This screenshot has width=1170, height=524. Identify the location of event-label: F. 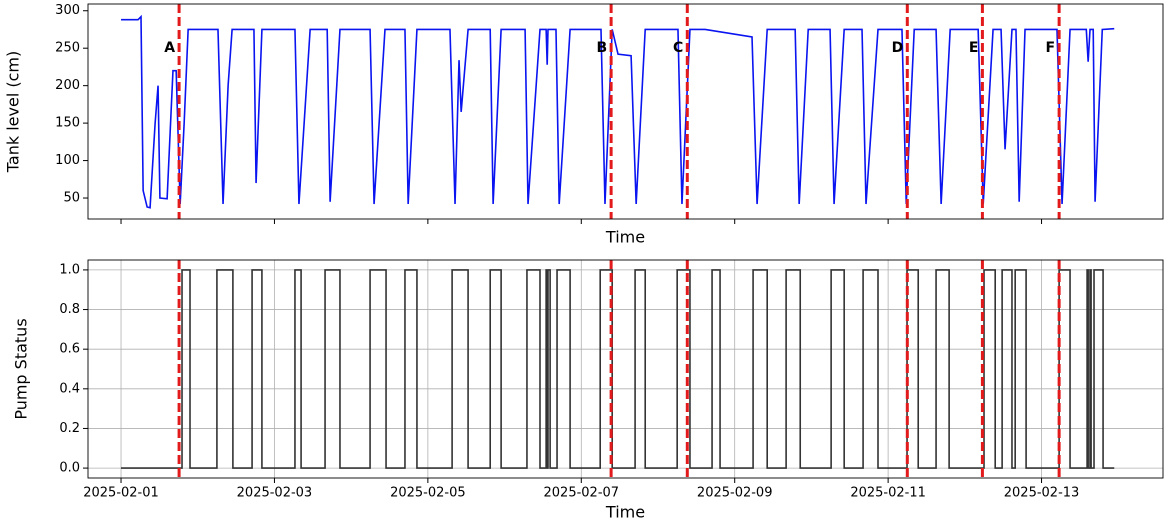
(1051, 48).